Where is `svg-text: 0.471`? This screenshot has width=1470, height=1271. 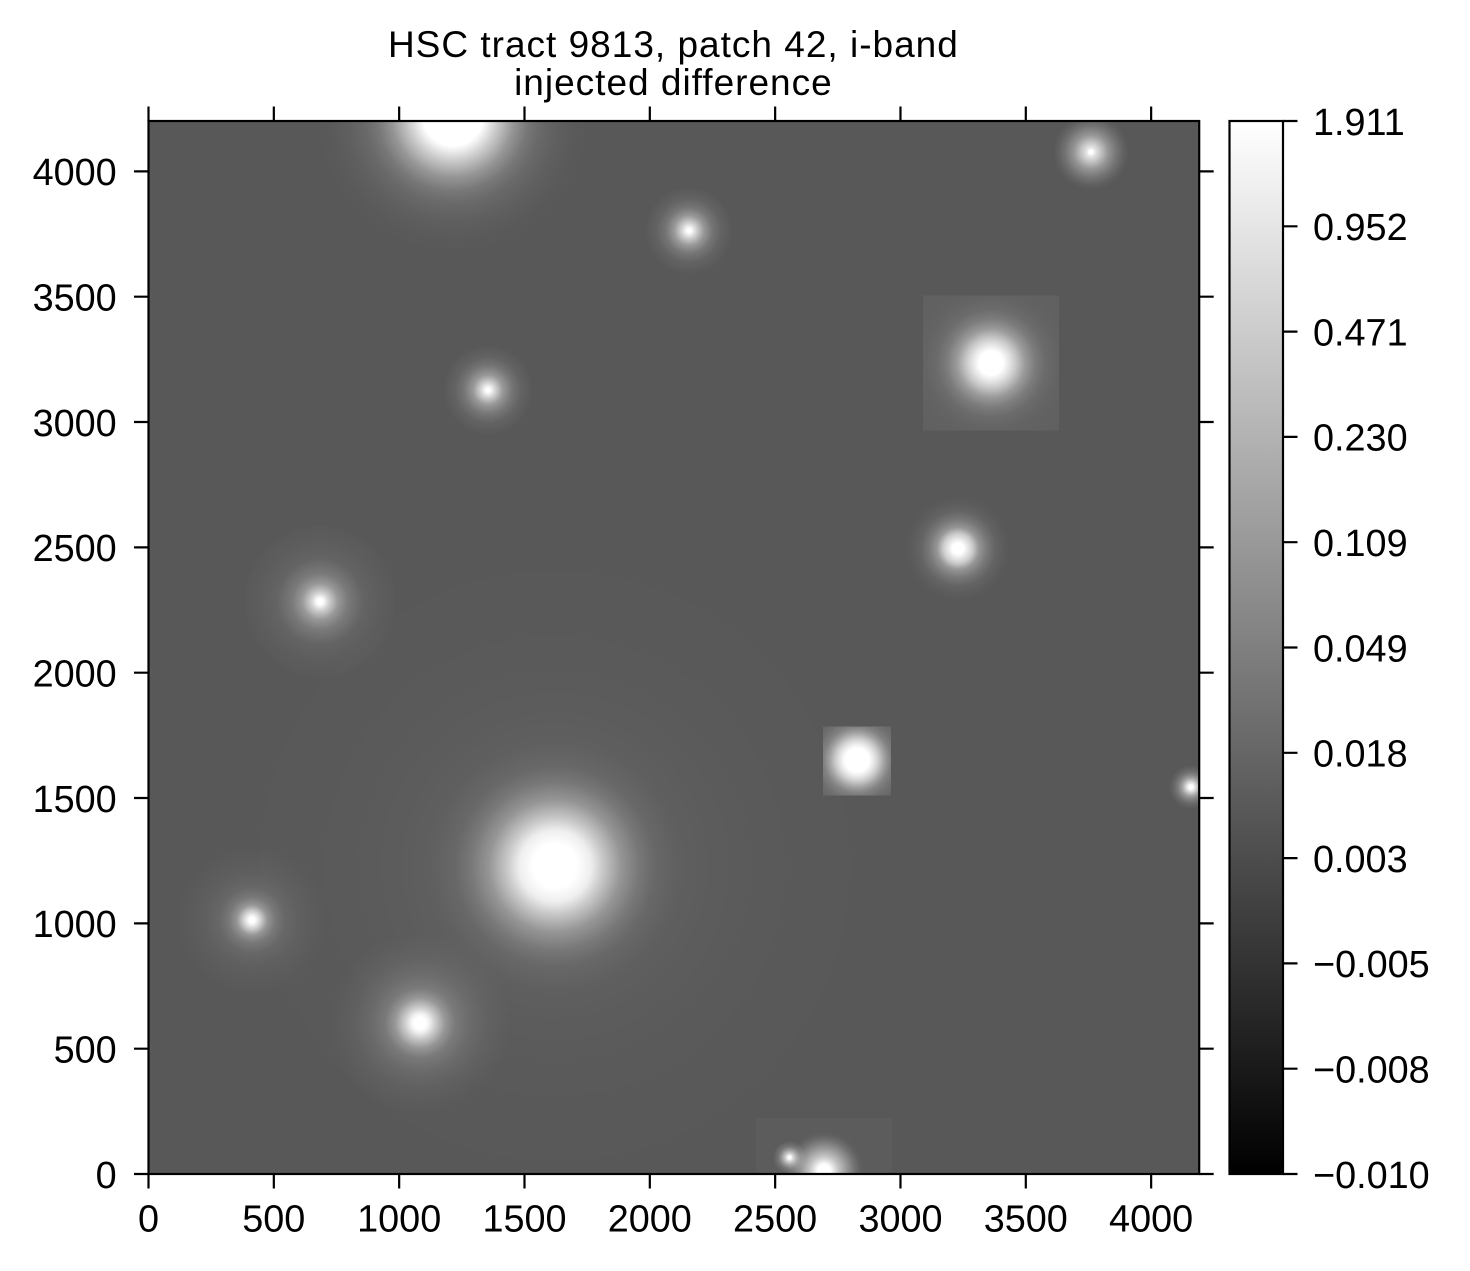
svg-text: 0.471 is located at coordinates (1360, 333).